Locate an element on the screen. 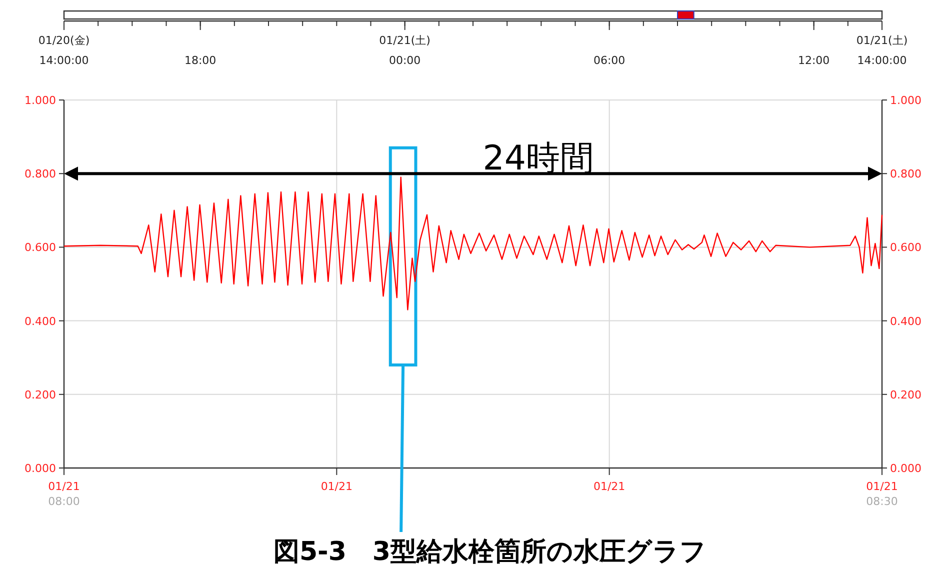 This screenshot has width=951, height=580. y-tick-label: 0.200 is located at coordinates (906, 395).